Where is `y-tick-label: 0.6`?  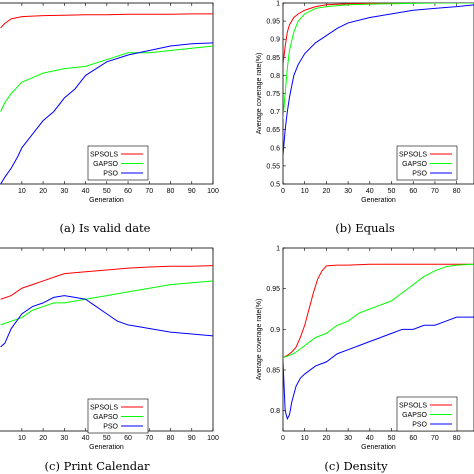 y-tick-label: 0.6 is located at coordinates (275, 148).